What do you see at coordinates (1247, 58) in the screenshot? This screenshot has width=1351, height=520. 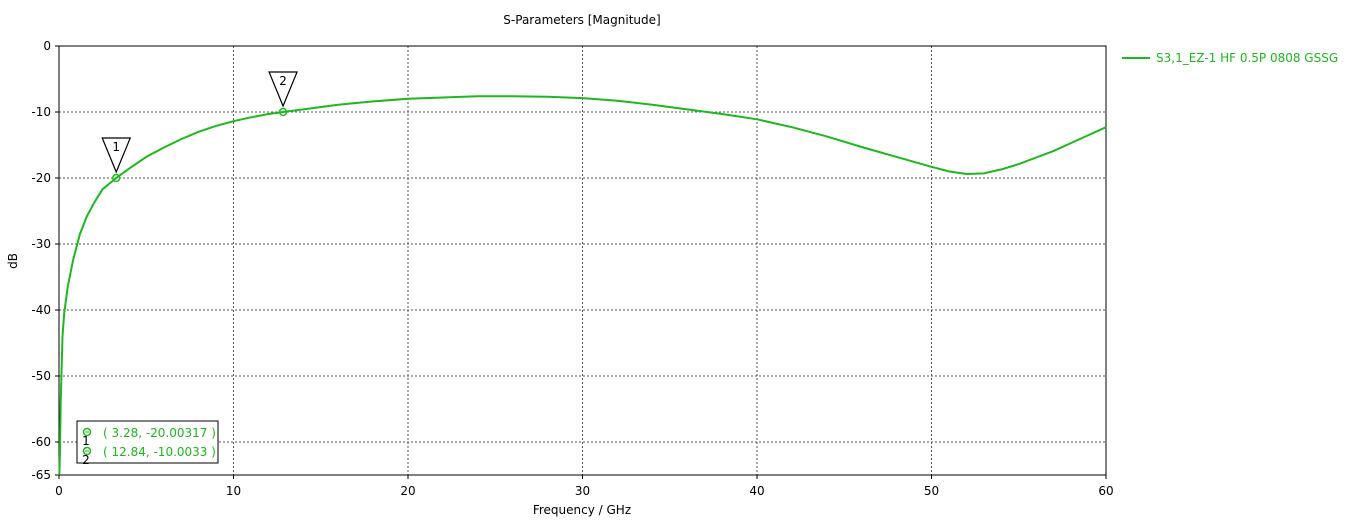 I see `legend-label: S3,1_EZ-1 HF 0.5P 0808 GSSG` at bounding box center [1247, 58].